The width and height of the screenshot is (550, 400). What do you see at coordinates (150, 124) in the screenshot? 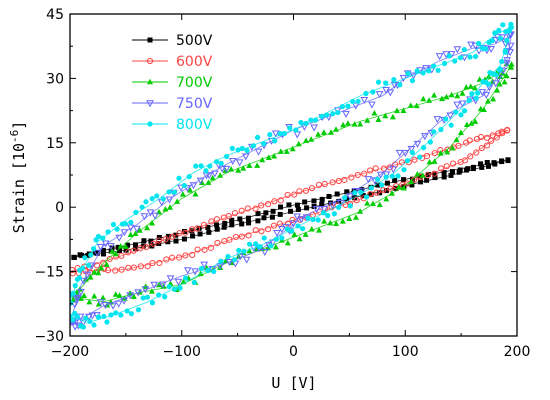
I see `legend-marker-800v` at bounding box center [150, 124].